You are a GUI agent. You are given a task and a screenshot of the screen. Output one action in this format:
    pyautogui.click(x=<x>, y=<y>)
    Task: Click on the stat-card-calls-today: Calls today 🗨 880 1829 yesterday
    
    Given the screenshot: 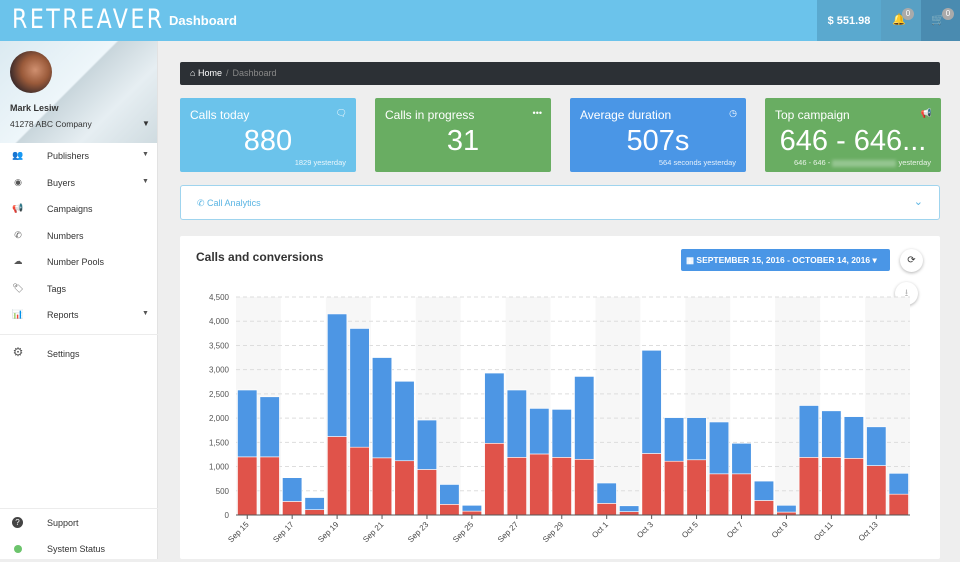 What is the action you would take?
    pyautogui.click(x=268, y=135)
    